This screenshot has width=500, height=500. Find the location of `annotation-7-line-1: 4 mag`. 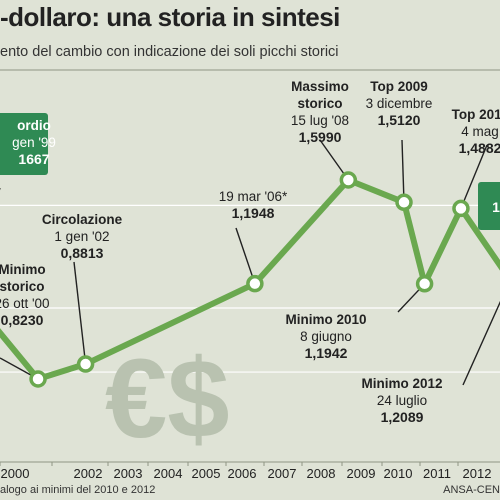

annotation-7-line-1: 4 mag is located at coordinates (480, 131).